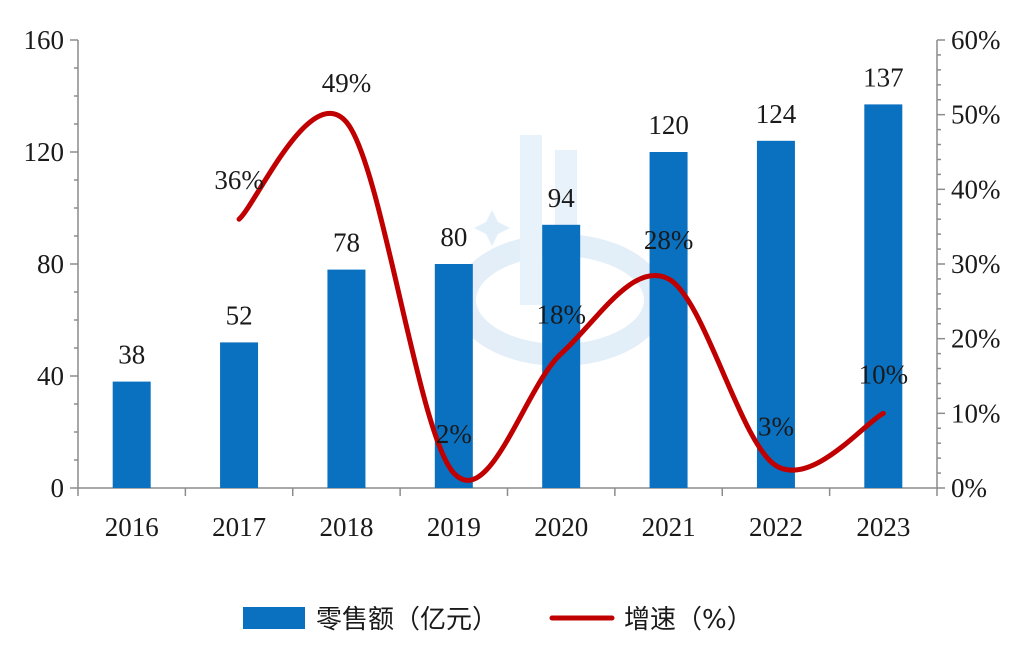  I want to click on bar-value-label: 124, so click(776, 114).